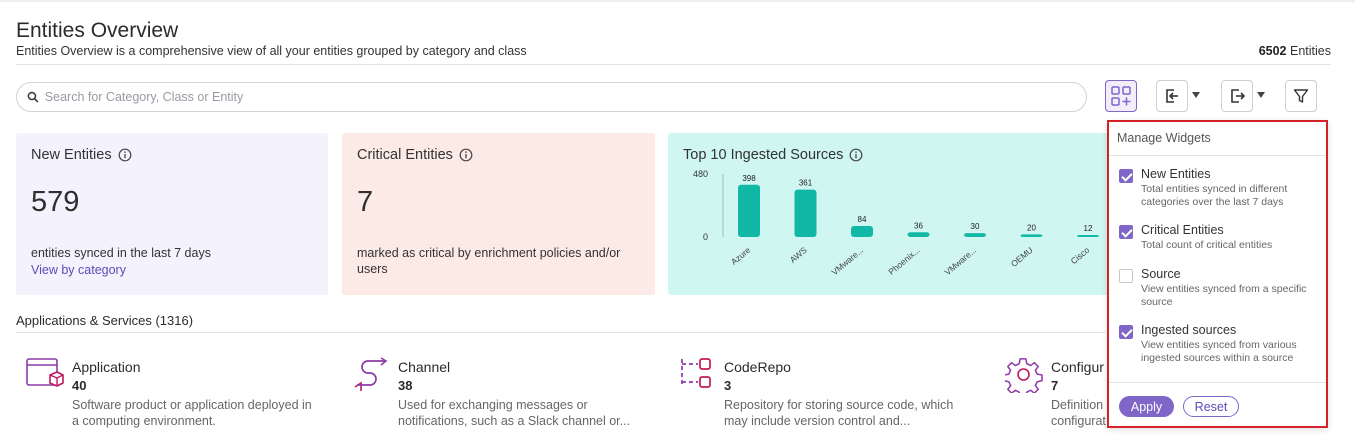 This screenshot has width=1355, height=447. What do you see at coordinates (78, 270) in the screenshot?
I see `view-by-category-link: View by category` at bounding box center [78, 270].